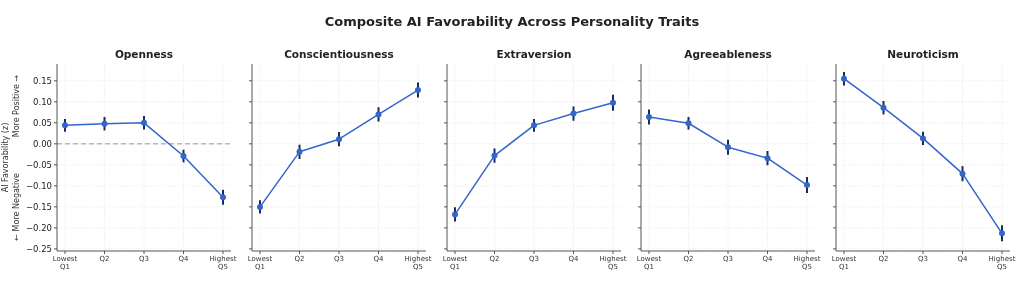 The height and width of the screenshot is (286, 1024). What do you see at coordinates (42, 122) in the screenshot?
I see `y-tick-label: 0.05` at bounding box center [42, 122].